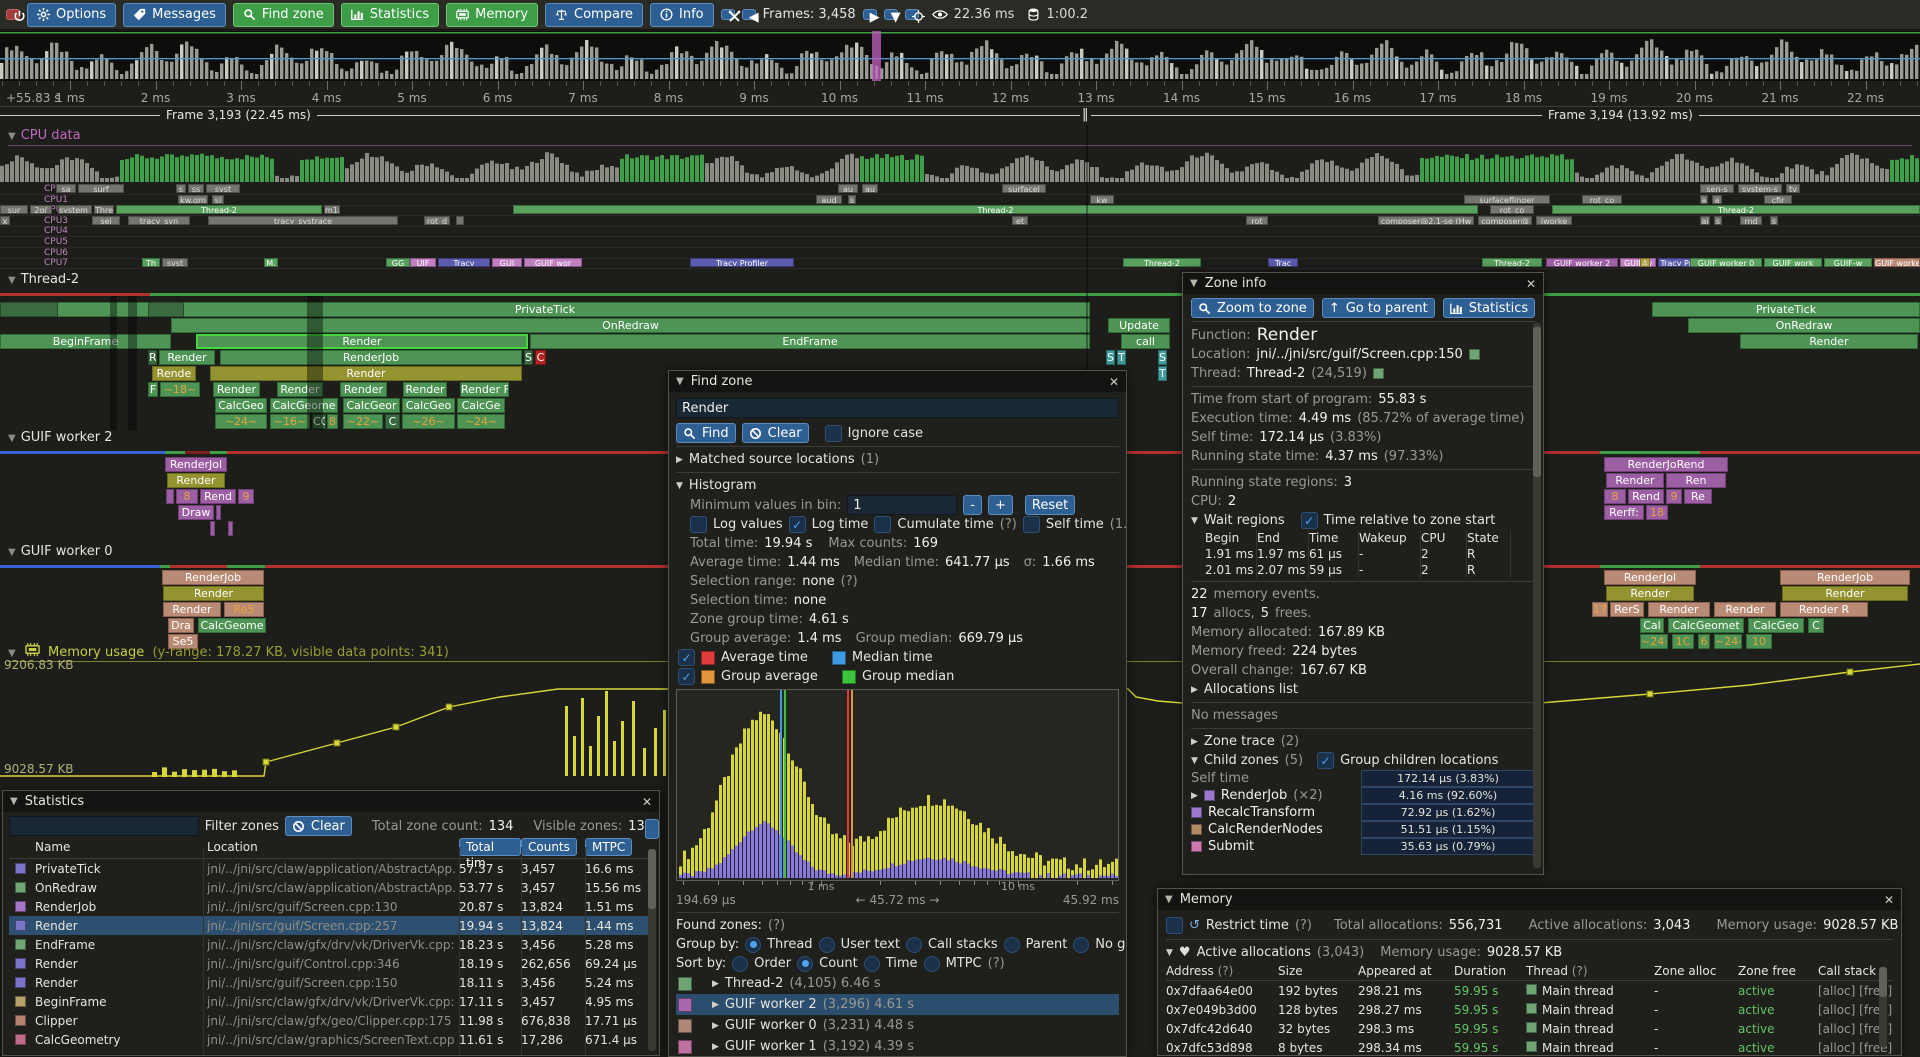  Describe the element at coordinates (972, 505) in the screenshot. I see `decrease-button: -` at that location.